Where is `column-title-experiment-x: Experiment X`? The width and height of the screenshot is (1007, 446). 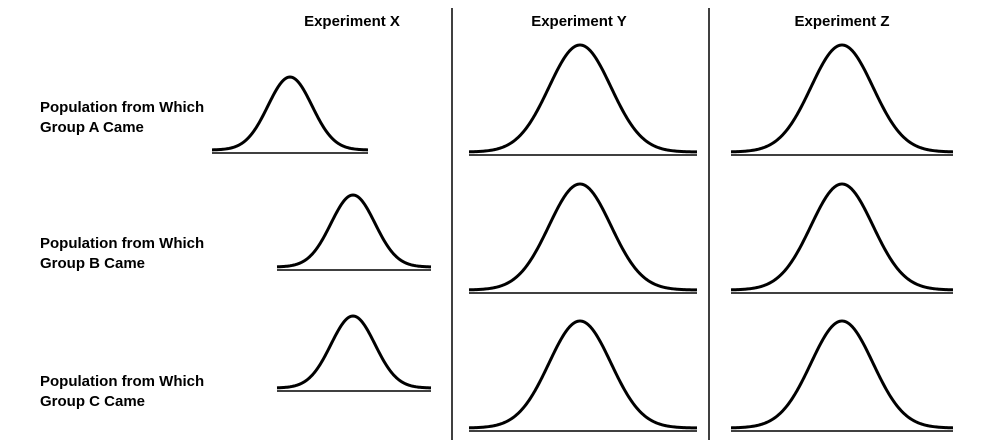
column-title-experiment-x: Experiment X is located at coordinates (352, 21).